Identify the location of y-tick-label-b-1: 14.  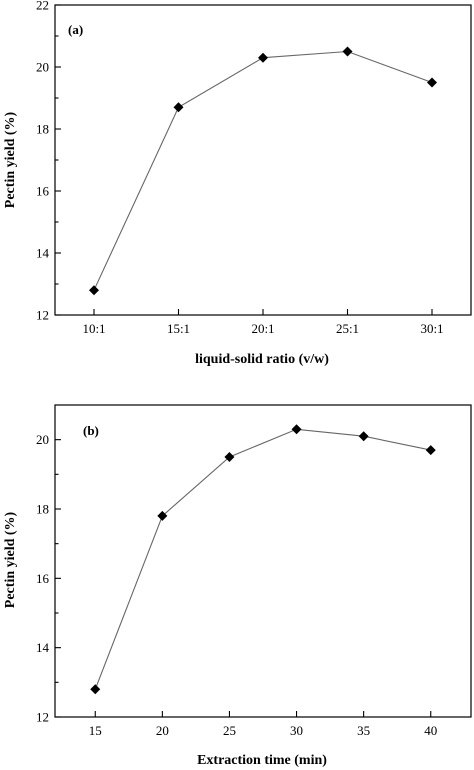
(43, 647).